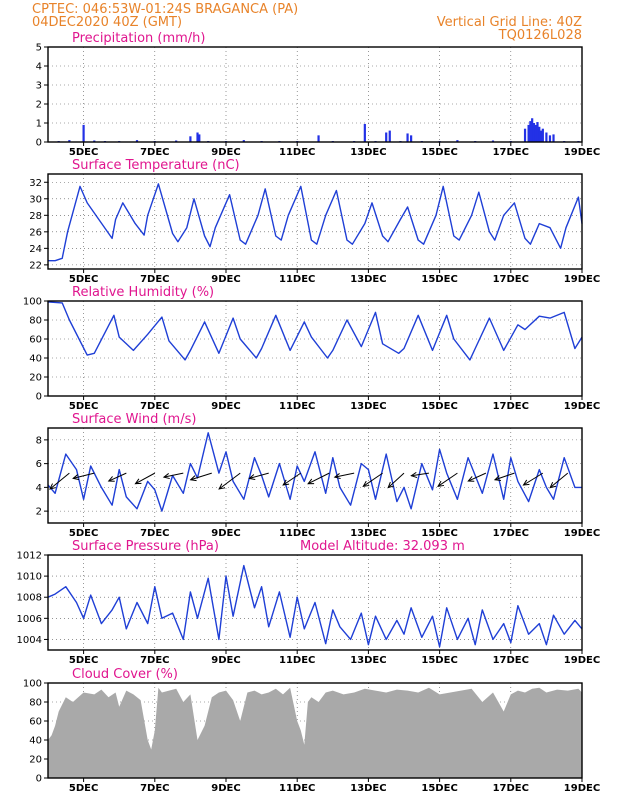 The width and height of the screenshot is (618, 800). What do you see at coordinates (35, 340) in the screenshot?
I see `y-tick-label: 60` at bounding box center [35, 340].